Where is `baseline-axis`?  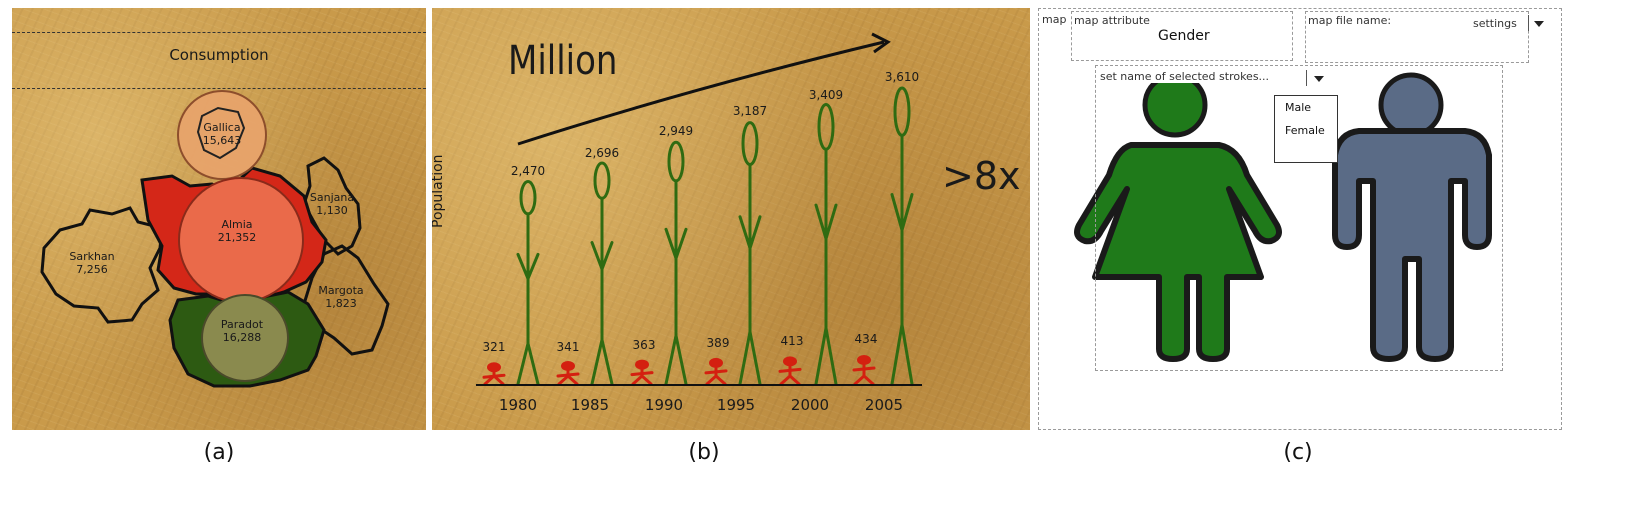
baseline-axis is located at coordinates (699, 385).